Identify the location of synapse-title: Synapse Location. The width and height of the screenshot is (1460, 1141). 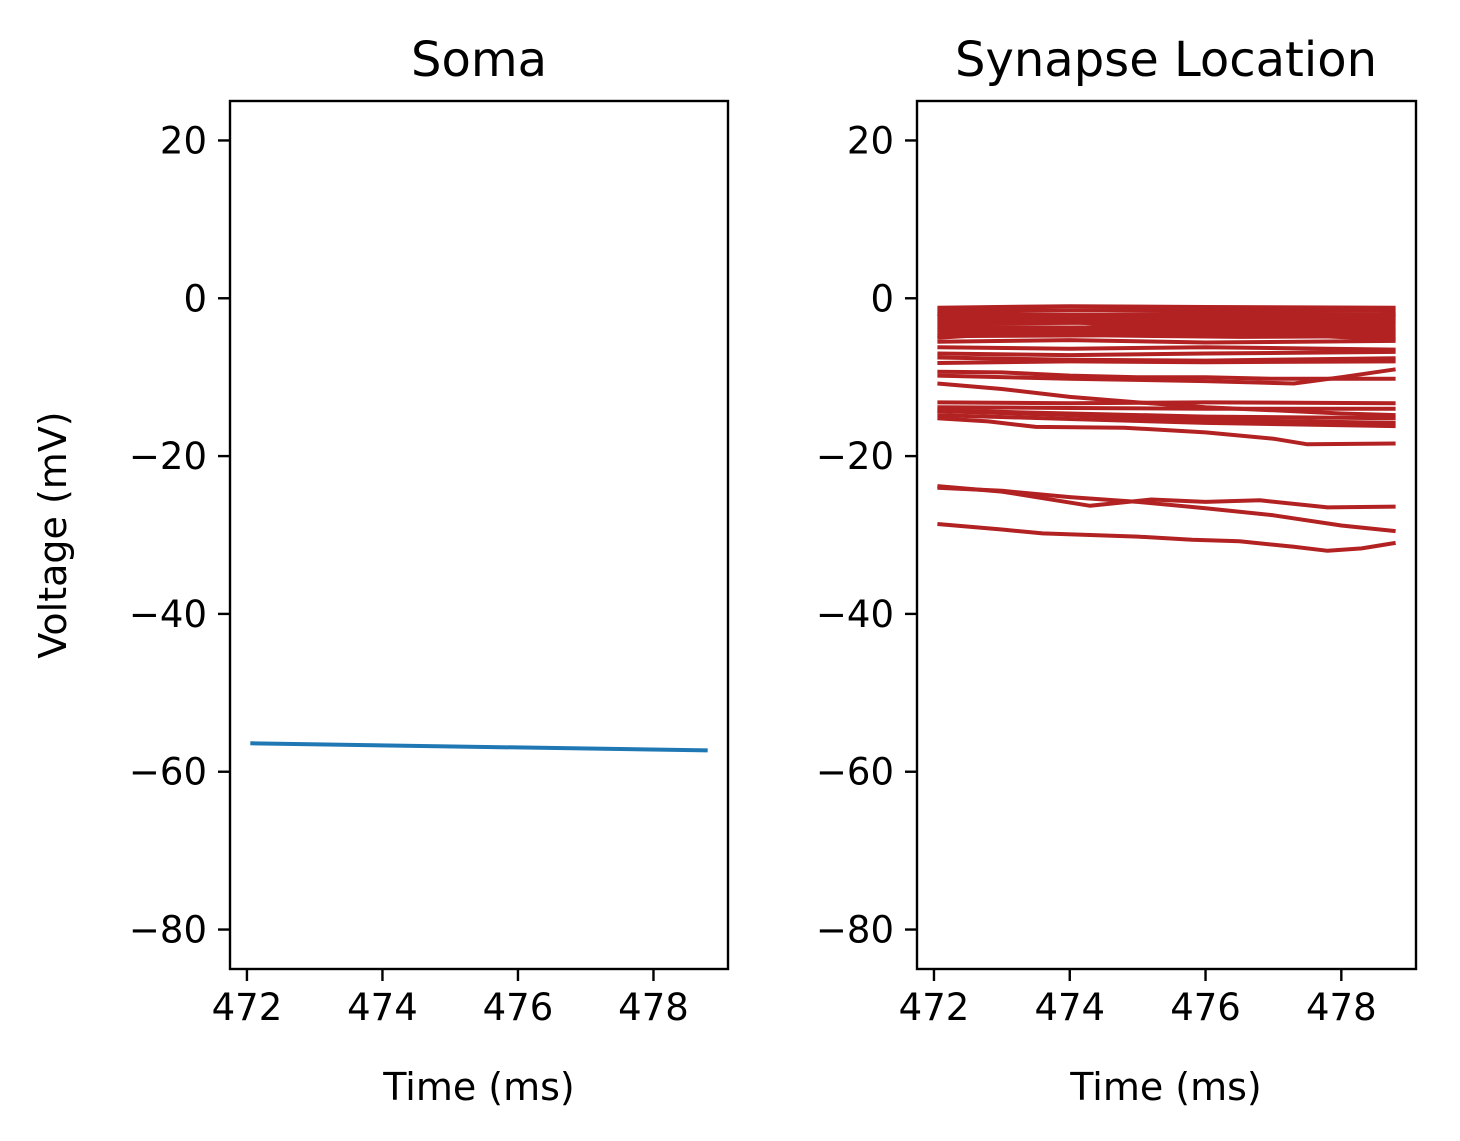
(1166, 60).